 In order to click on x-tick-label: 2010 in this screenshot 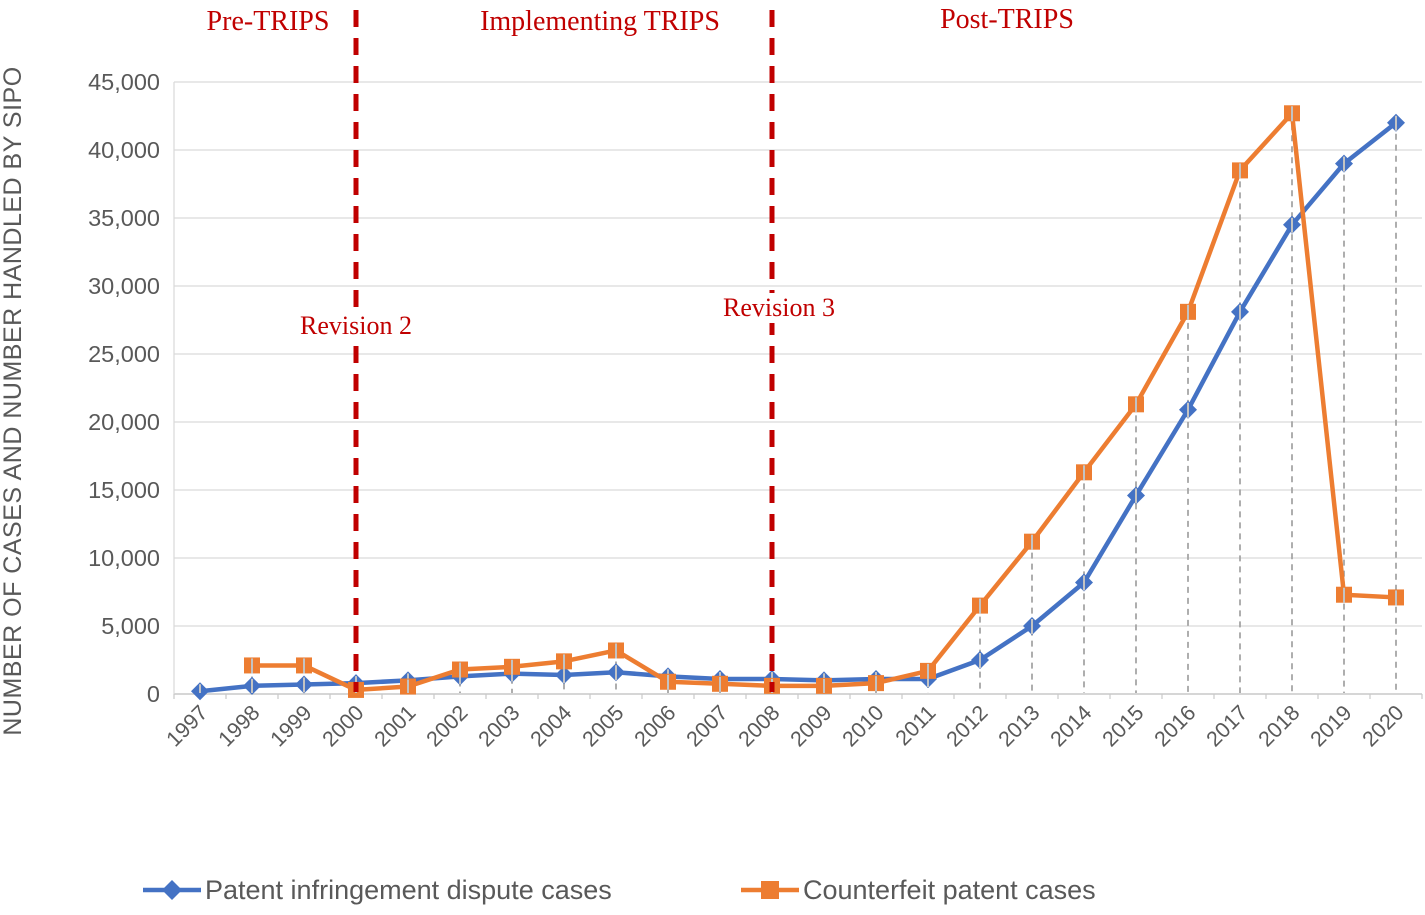, I will do `click(863, 726)`.